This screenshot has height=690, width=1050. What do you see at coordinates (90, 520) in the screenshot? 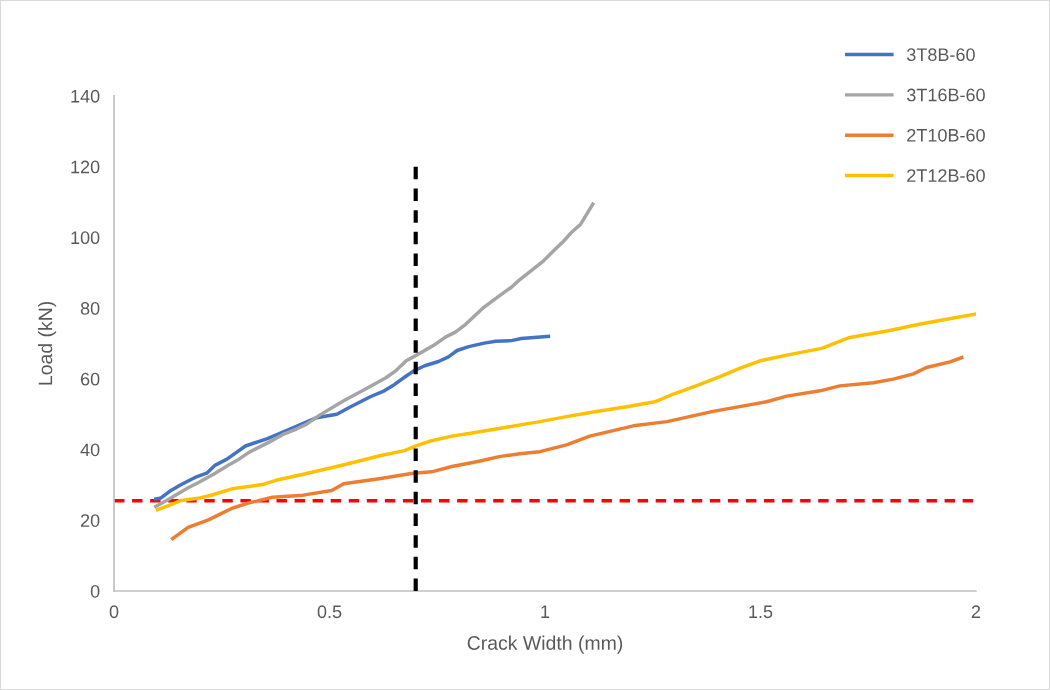
I see `y-tick-label: 20` at bounding box center [90, 520].